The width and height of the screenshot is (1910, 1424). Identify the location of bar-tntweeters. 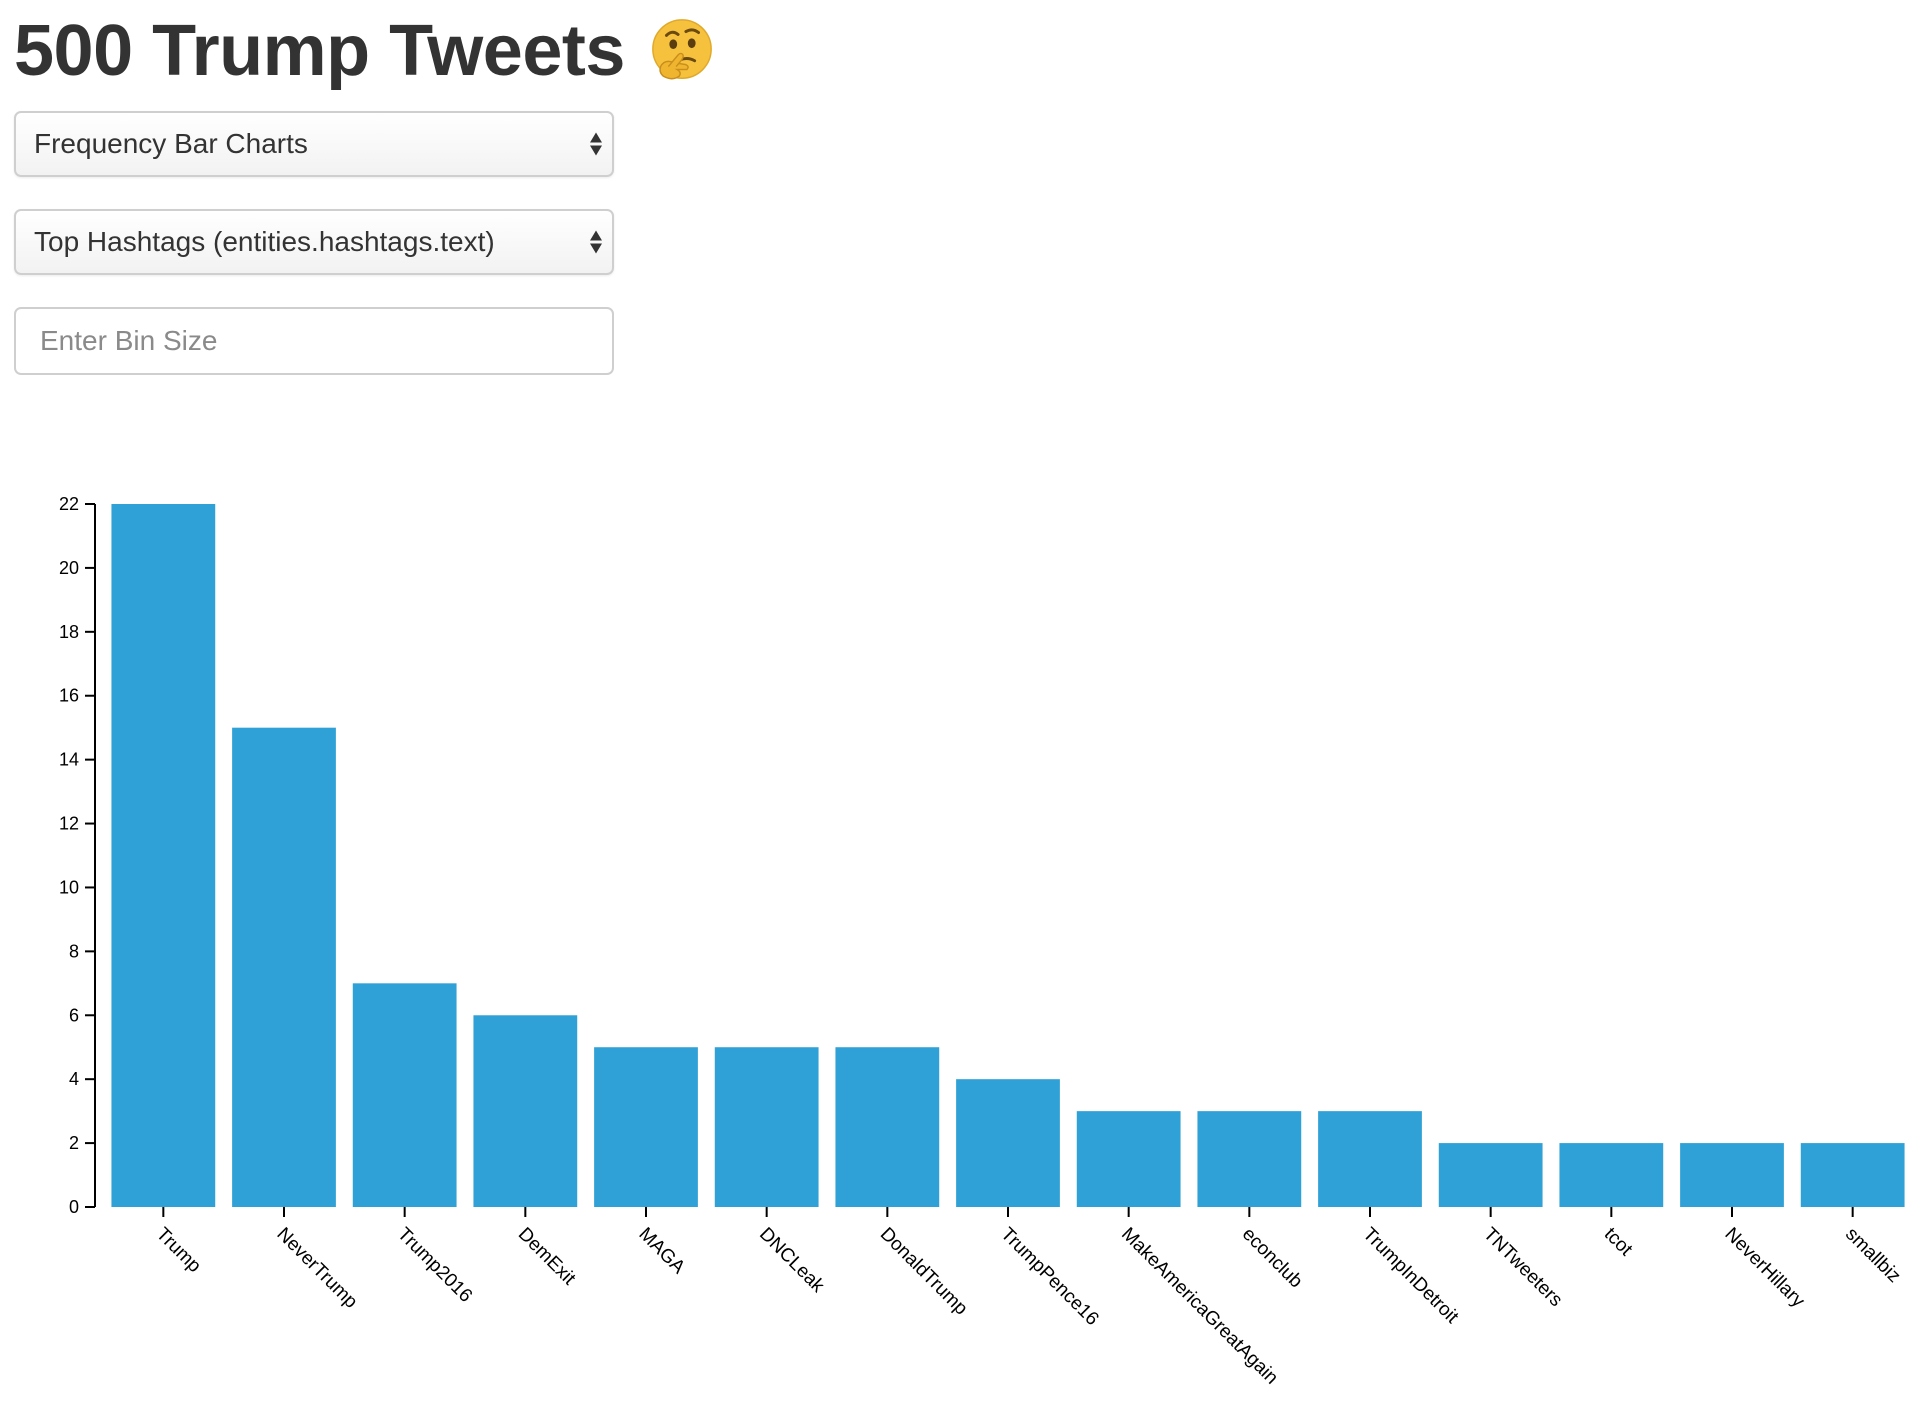
(1490, 1175).